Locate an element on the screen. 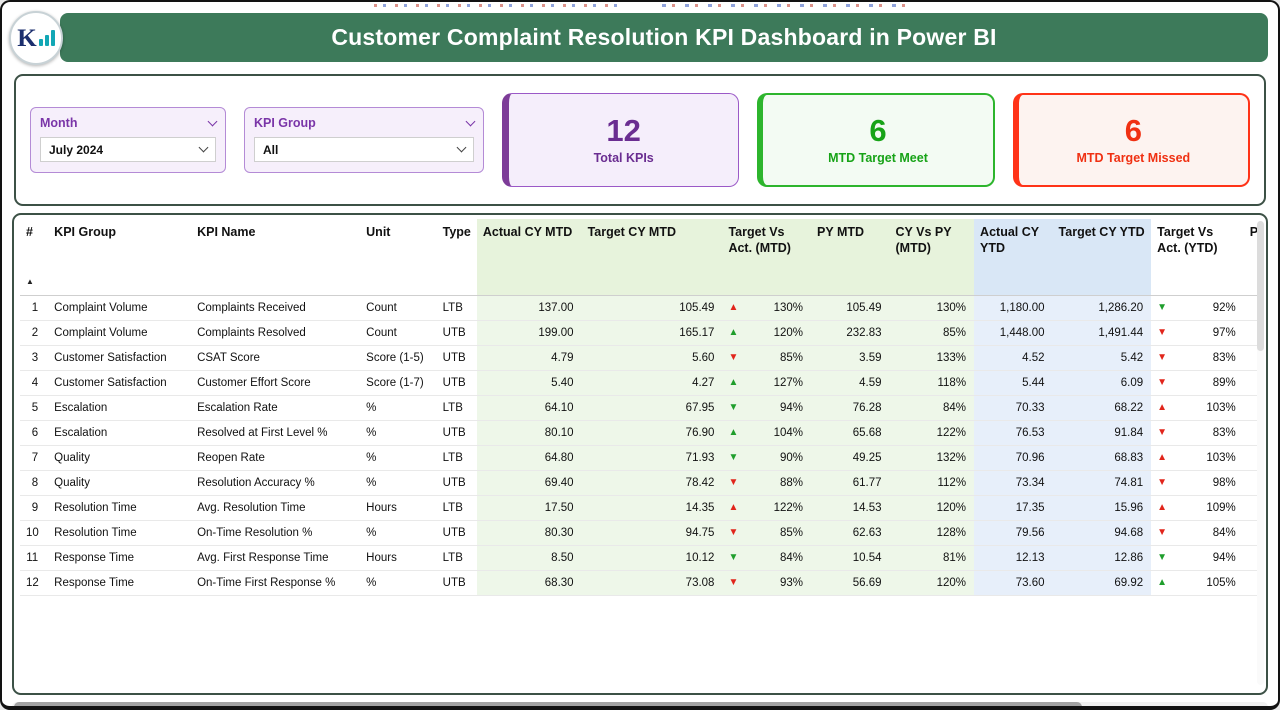  card-mtd-target-meet: 6 MTD Target Meet is located at coordinates (876, 140).